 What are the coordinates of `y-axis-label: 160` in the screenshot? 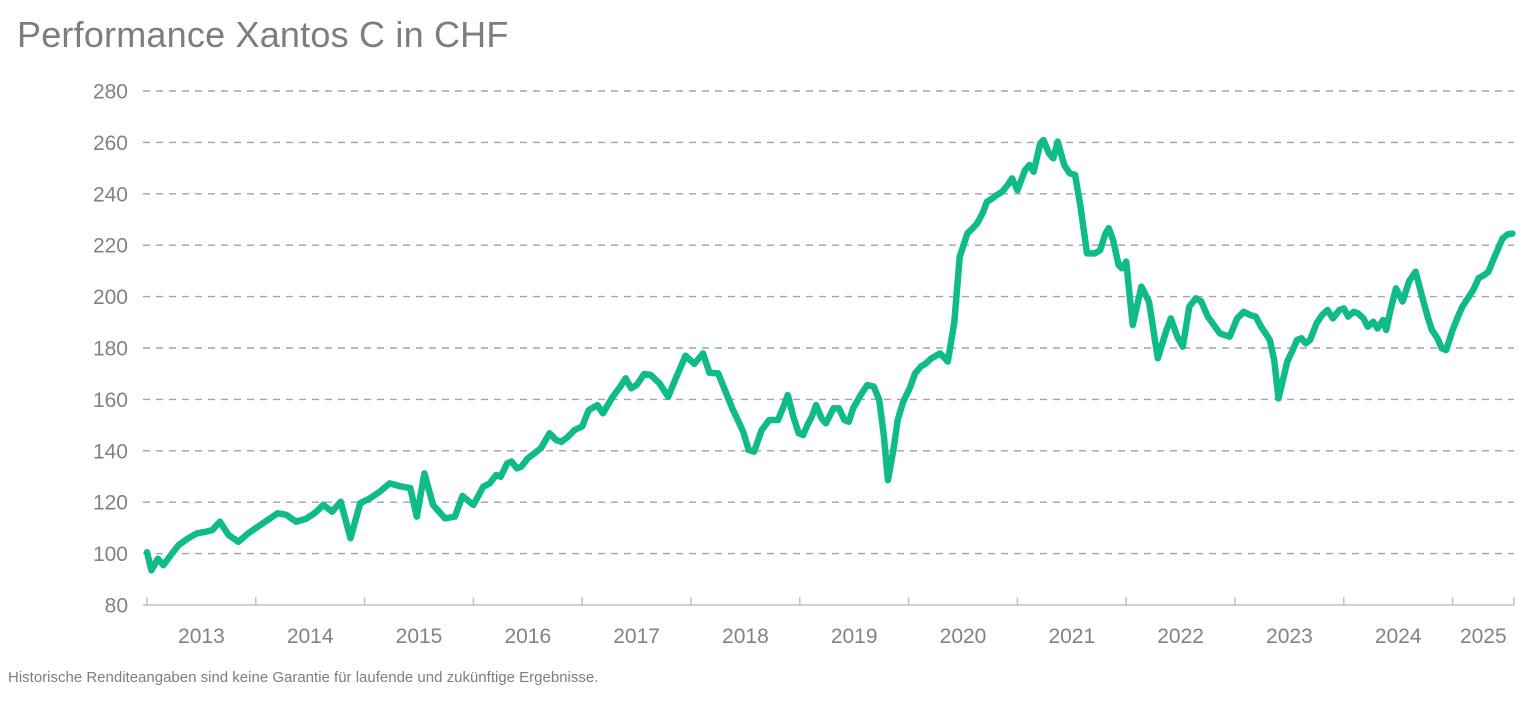 It's located at (110, 400).